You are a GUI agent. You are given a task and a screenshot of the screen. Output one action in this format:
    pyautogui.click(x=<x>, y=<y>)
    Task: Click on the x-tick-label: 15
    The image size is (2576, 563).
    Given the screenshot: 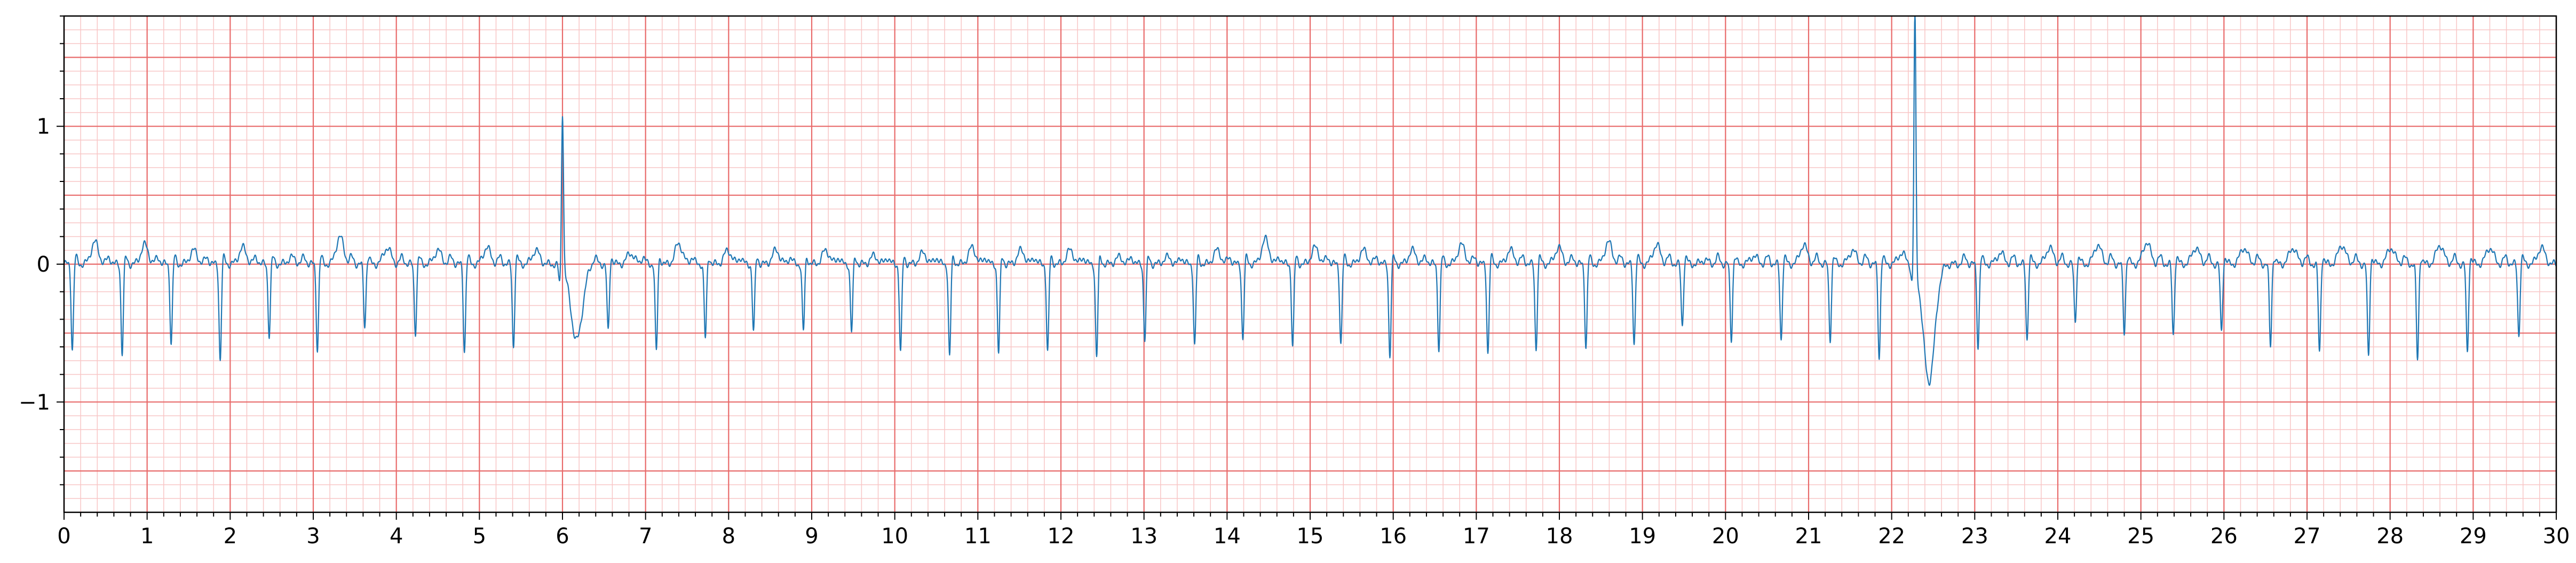 What is the action you would take?
    pyautogui.click(x=1310, y=536)
    